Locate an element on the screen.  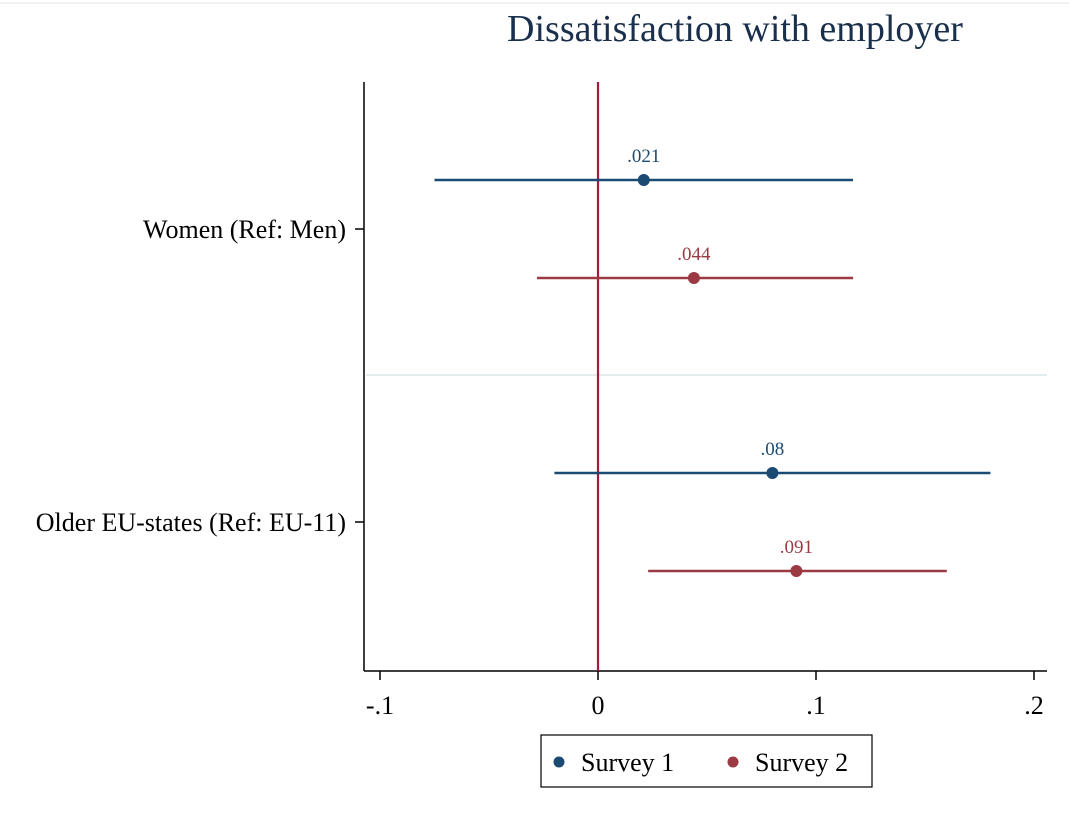
y-category-label: Women (Ref: Men) is located at coordinates (244, 229).